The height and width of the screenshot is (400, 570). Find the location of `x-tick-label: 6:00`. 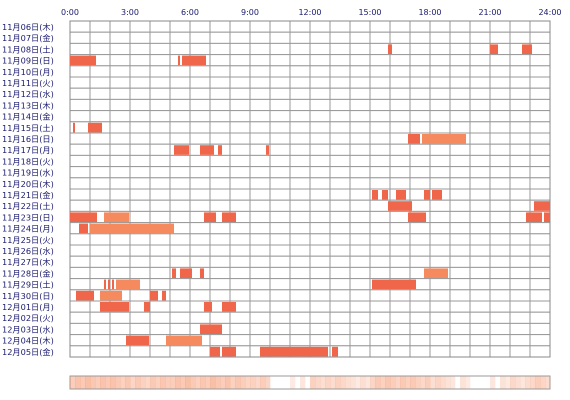

x-tick-label: 6:00 is located at coordinates (190, 12).